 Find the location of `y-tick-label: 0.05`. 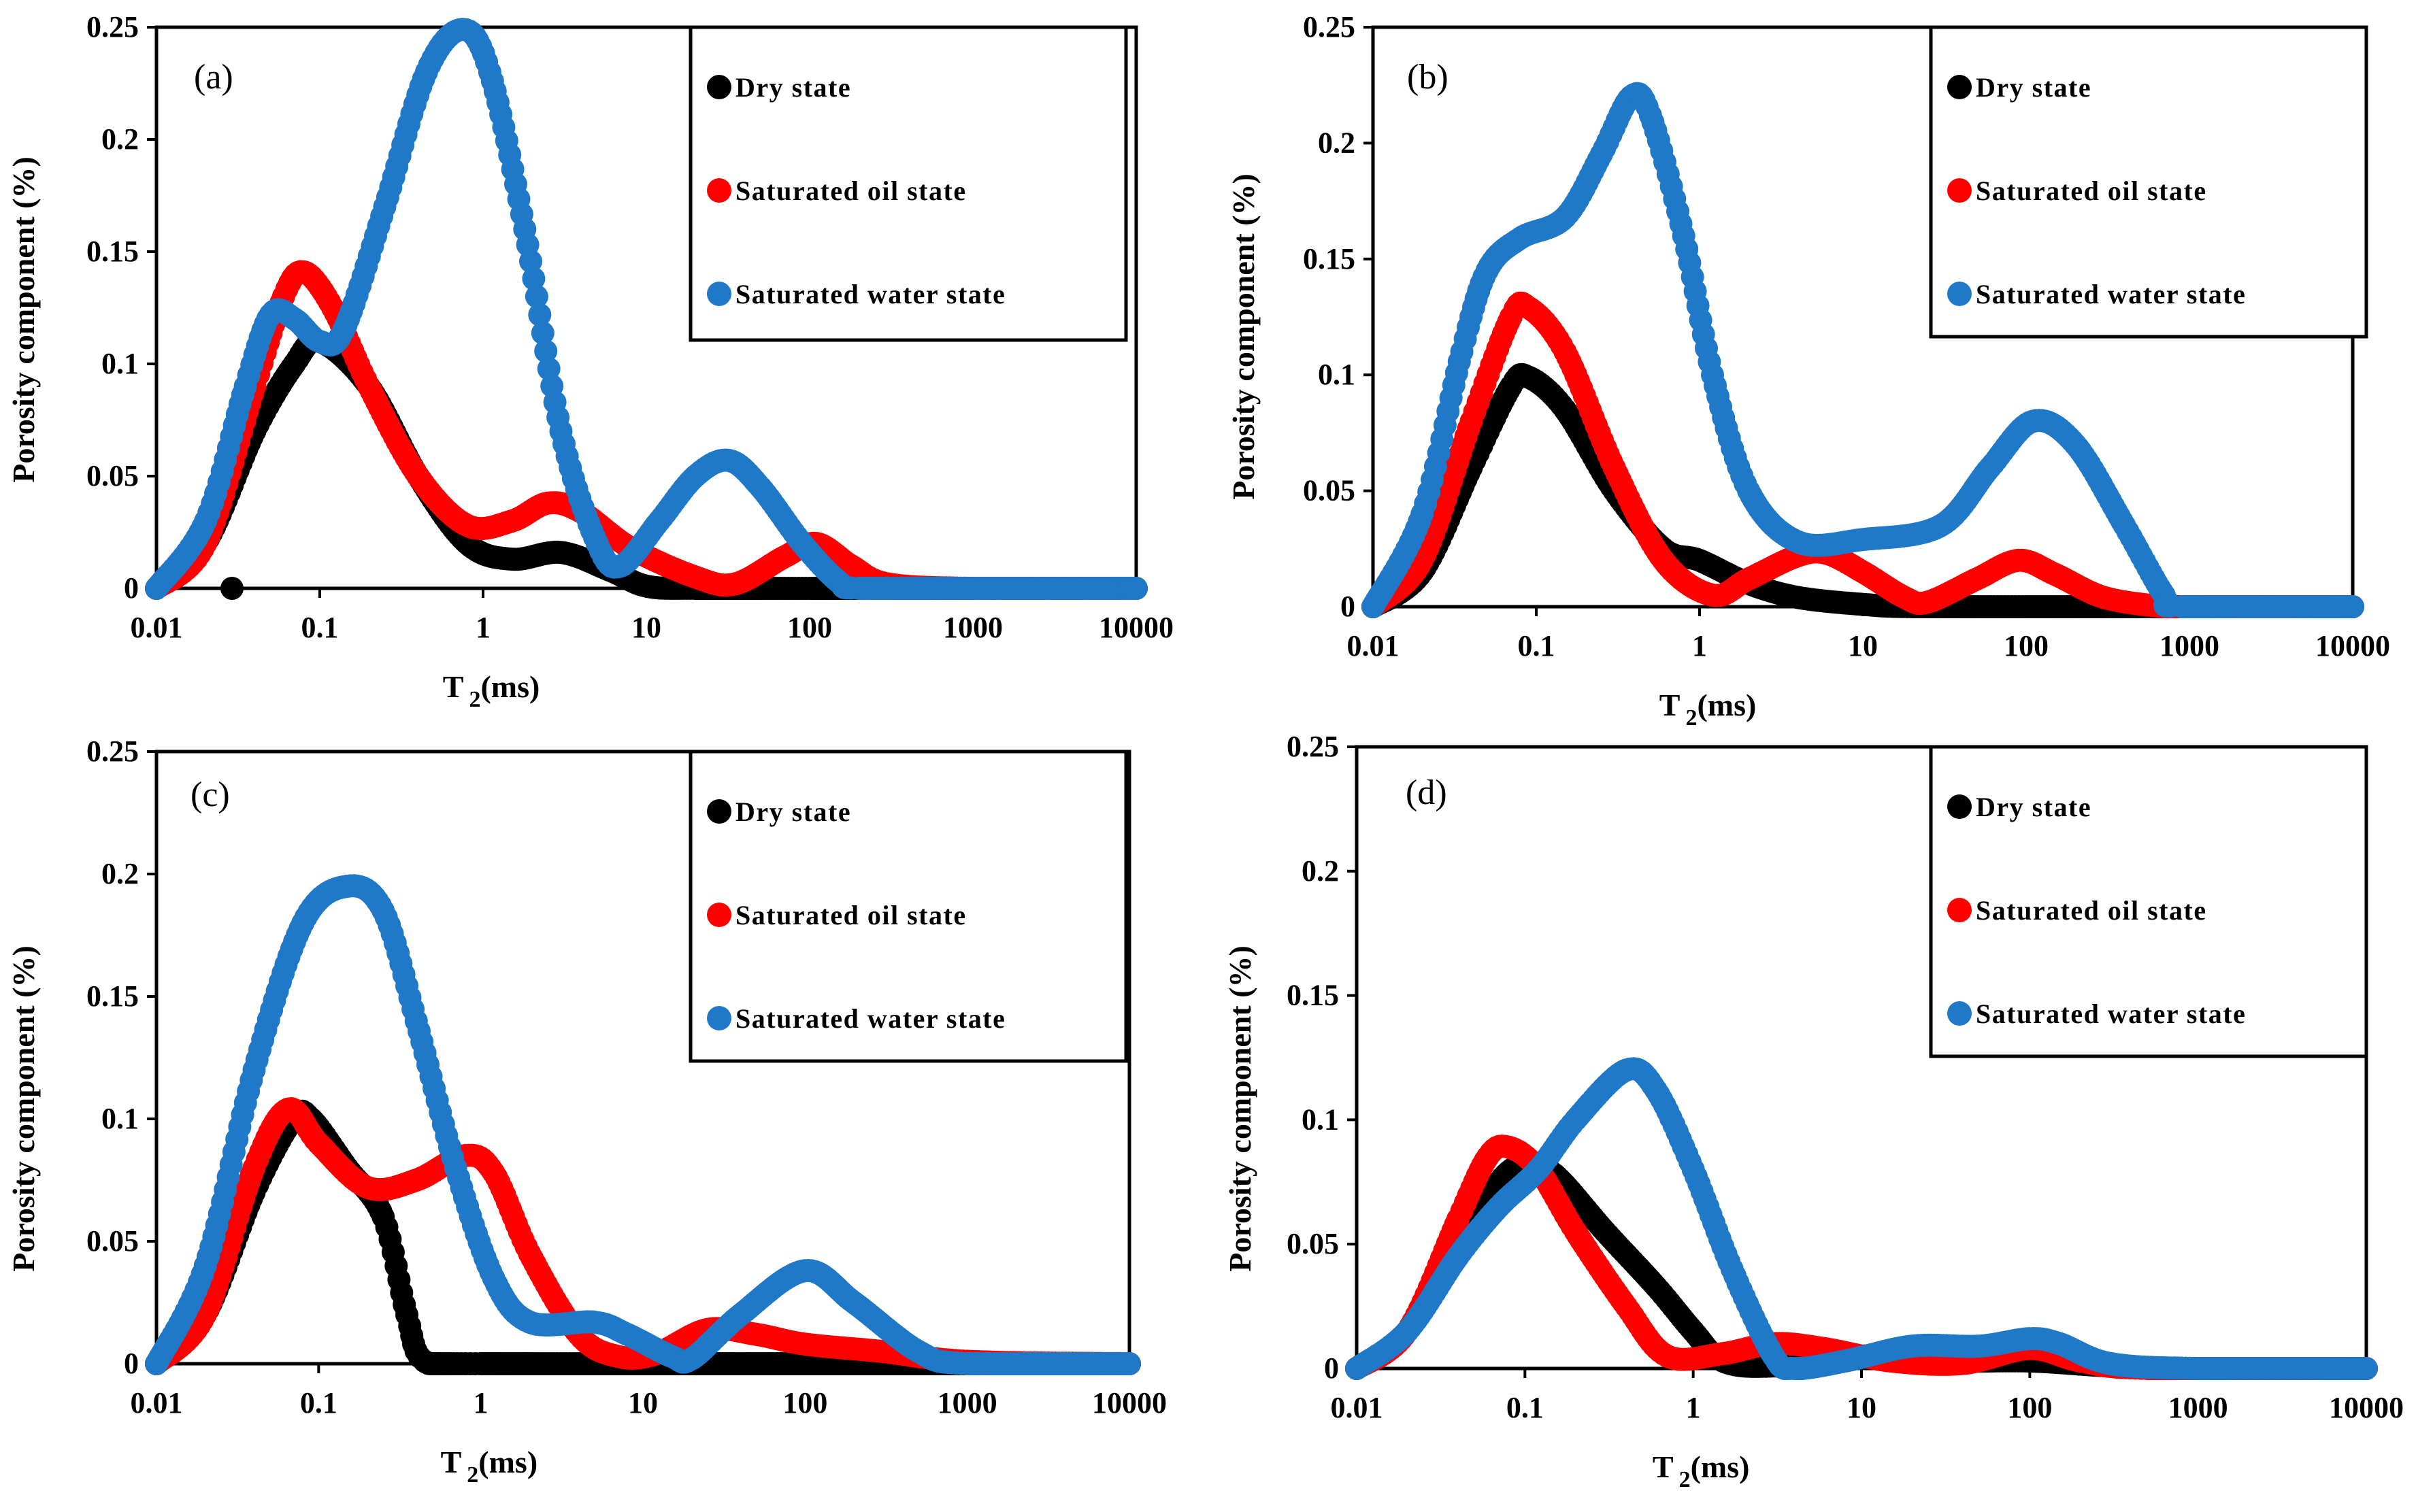

y-tick-label: 0.05 is located at coordinates (1313, 1243).